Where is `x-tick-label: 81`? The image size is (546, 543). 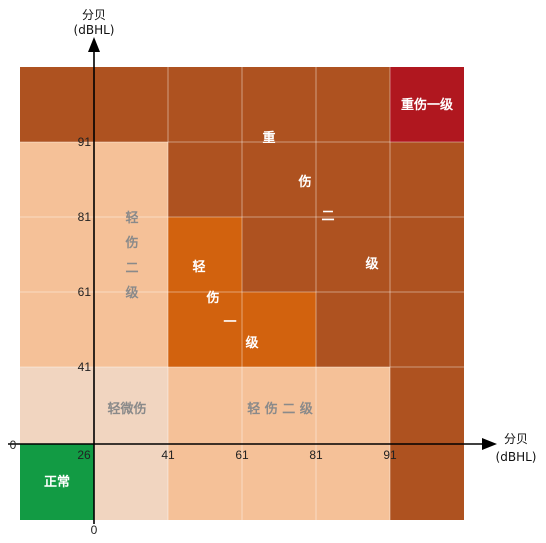
x-tick-label: 81 is located at coordinates (316, 455).